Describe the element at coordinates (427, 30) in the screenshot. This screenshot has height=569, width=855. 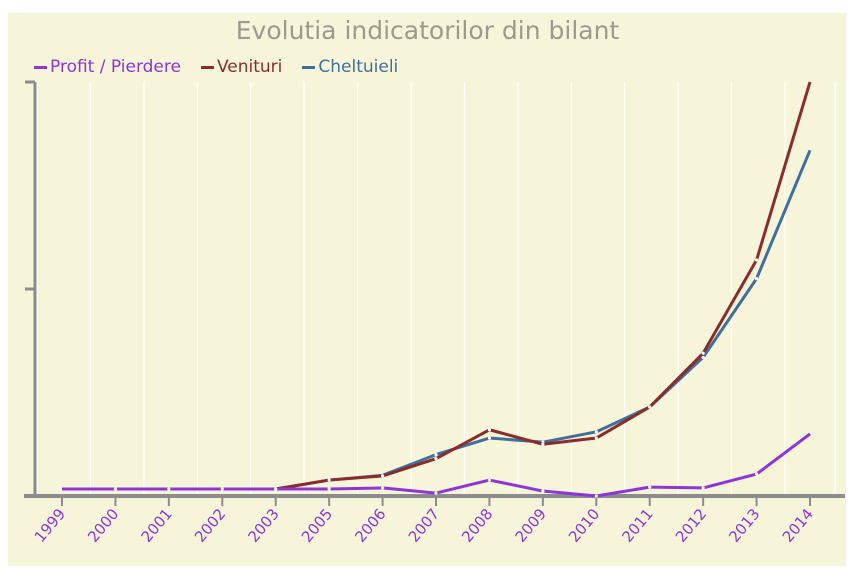
I see `chart-title: Evolutia indicatorilor din bilant` at that location.